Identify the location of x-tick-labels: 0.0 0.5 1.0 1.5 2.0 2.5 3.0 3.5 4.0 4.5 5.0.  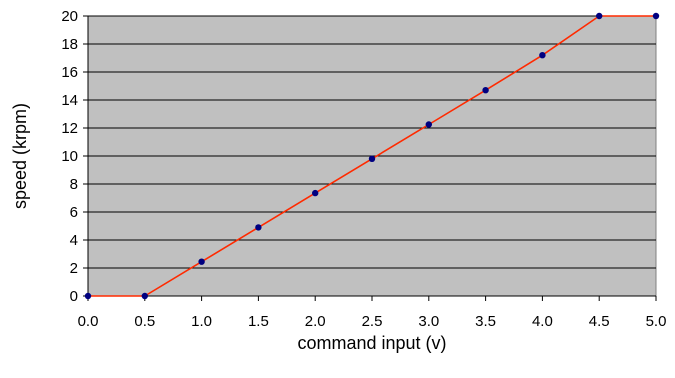
(372, 321).